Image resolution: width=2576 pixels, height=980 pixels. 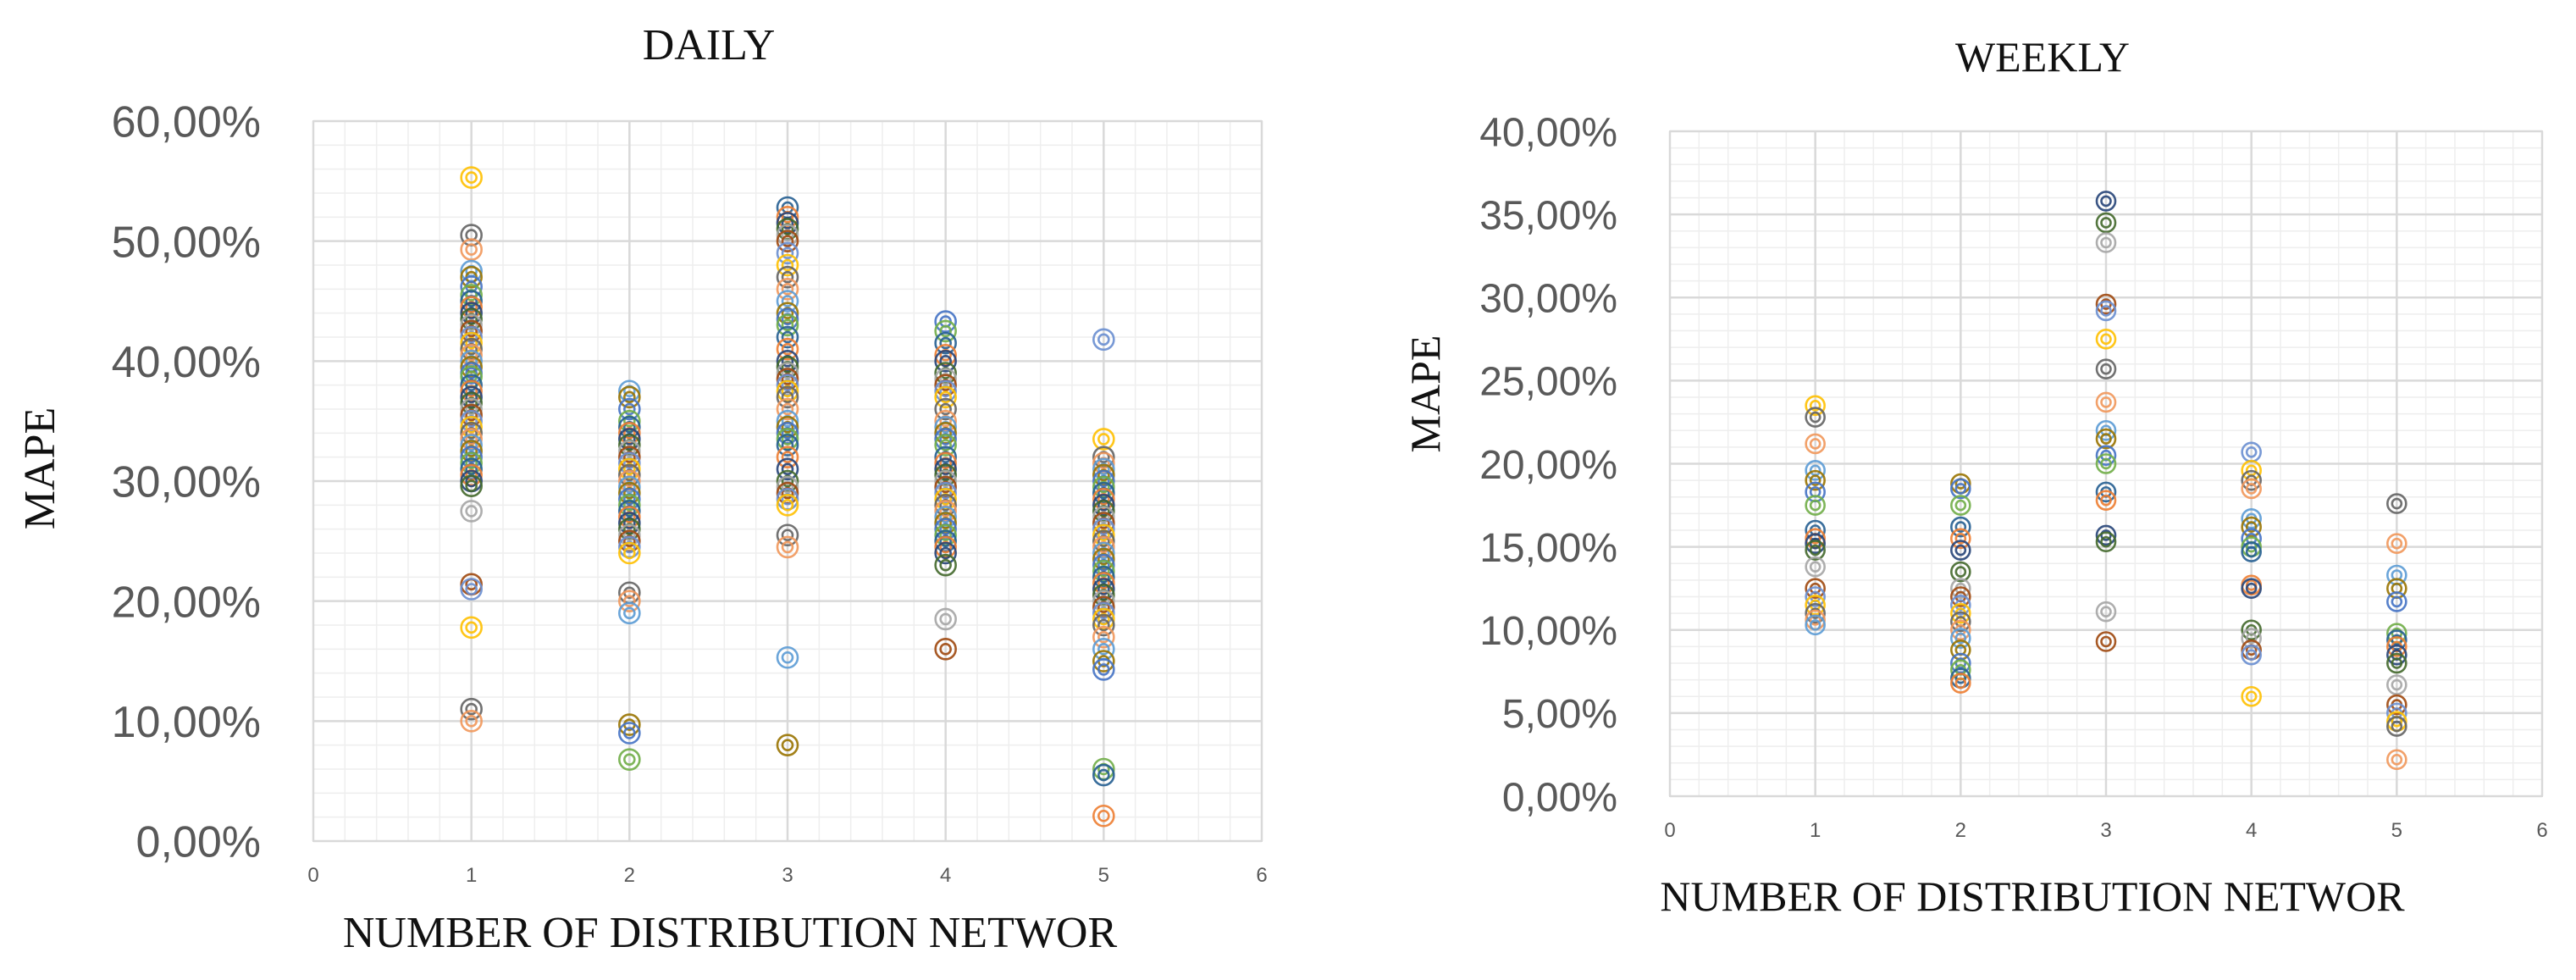 What do you see at coordinates (2396, 830) in the screenshot?
I see `weekly-x-tick-label: 5` at bounding box center [2396, 830].